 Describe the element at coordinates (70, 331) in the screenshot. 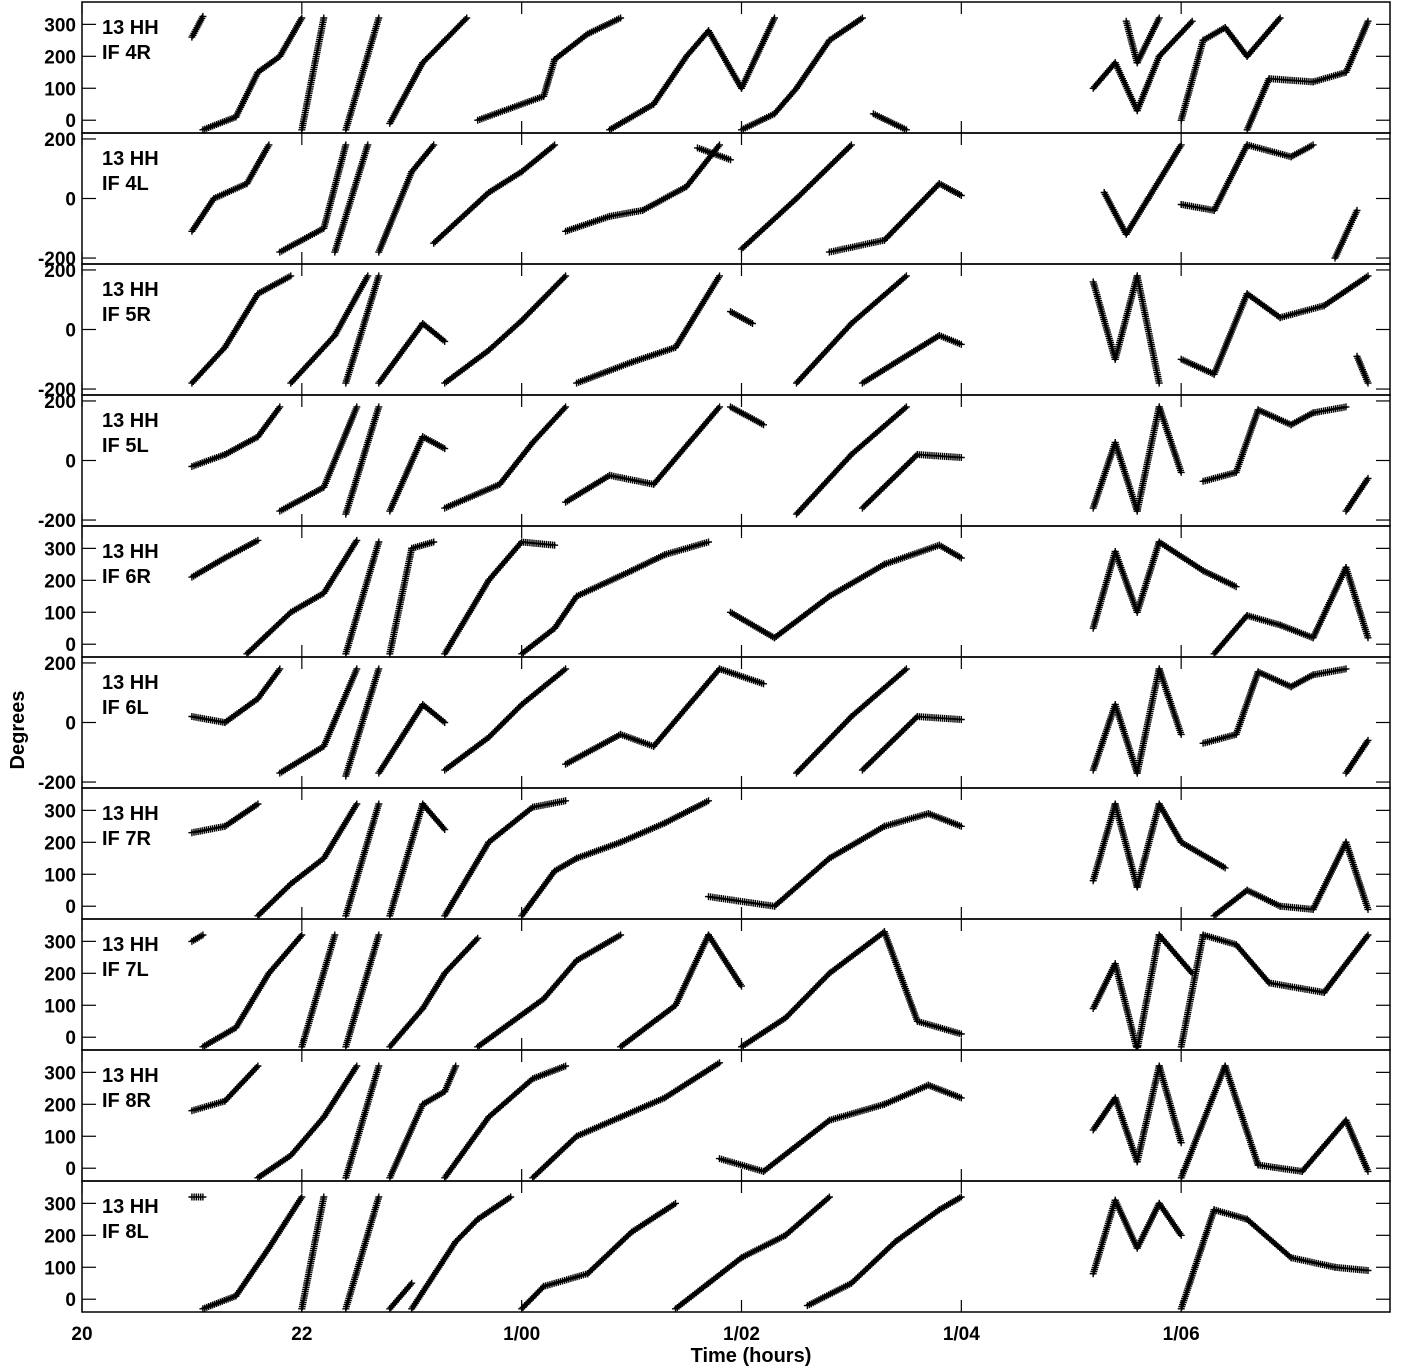

I see `y-tick-label: 0` at that location.